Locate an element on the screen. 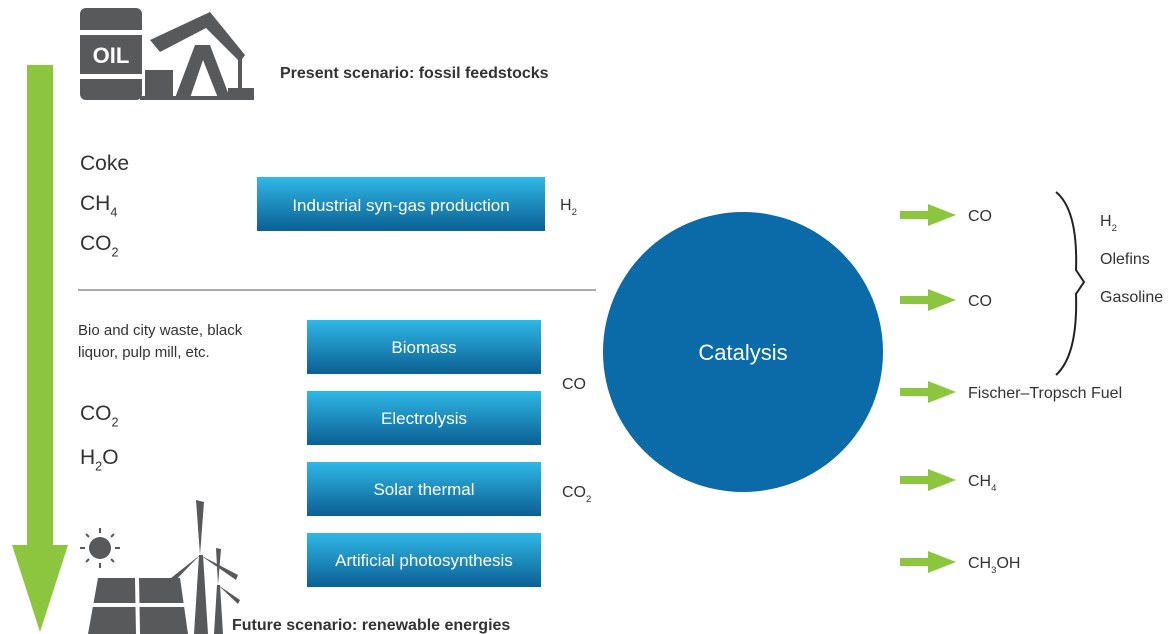 The image size is (1173, 634). product: CH3OH is located at coordinates (994, 565).